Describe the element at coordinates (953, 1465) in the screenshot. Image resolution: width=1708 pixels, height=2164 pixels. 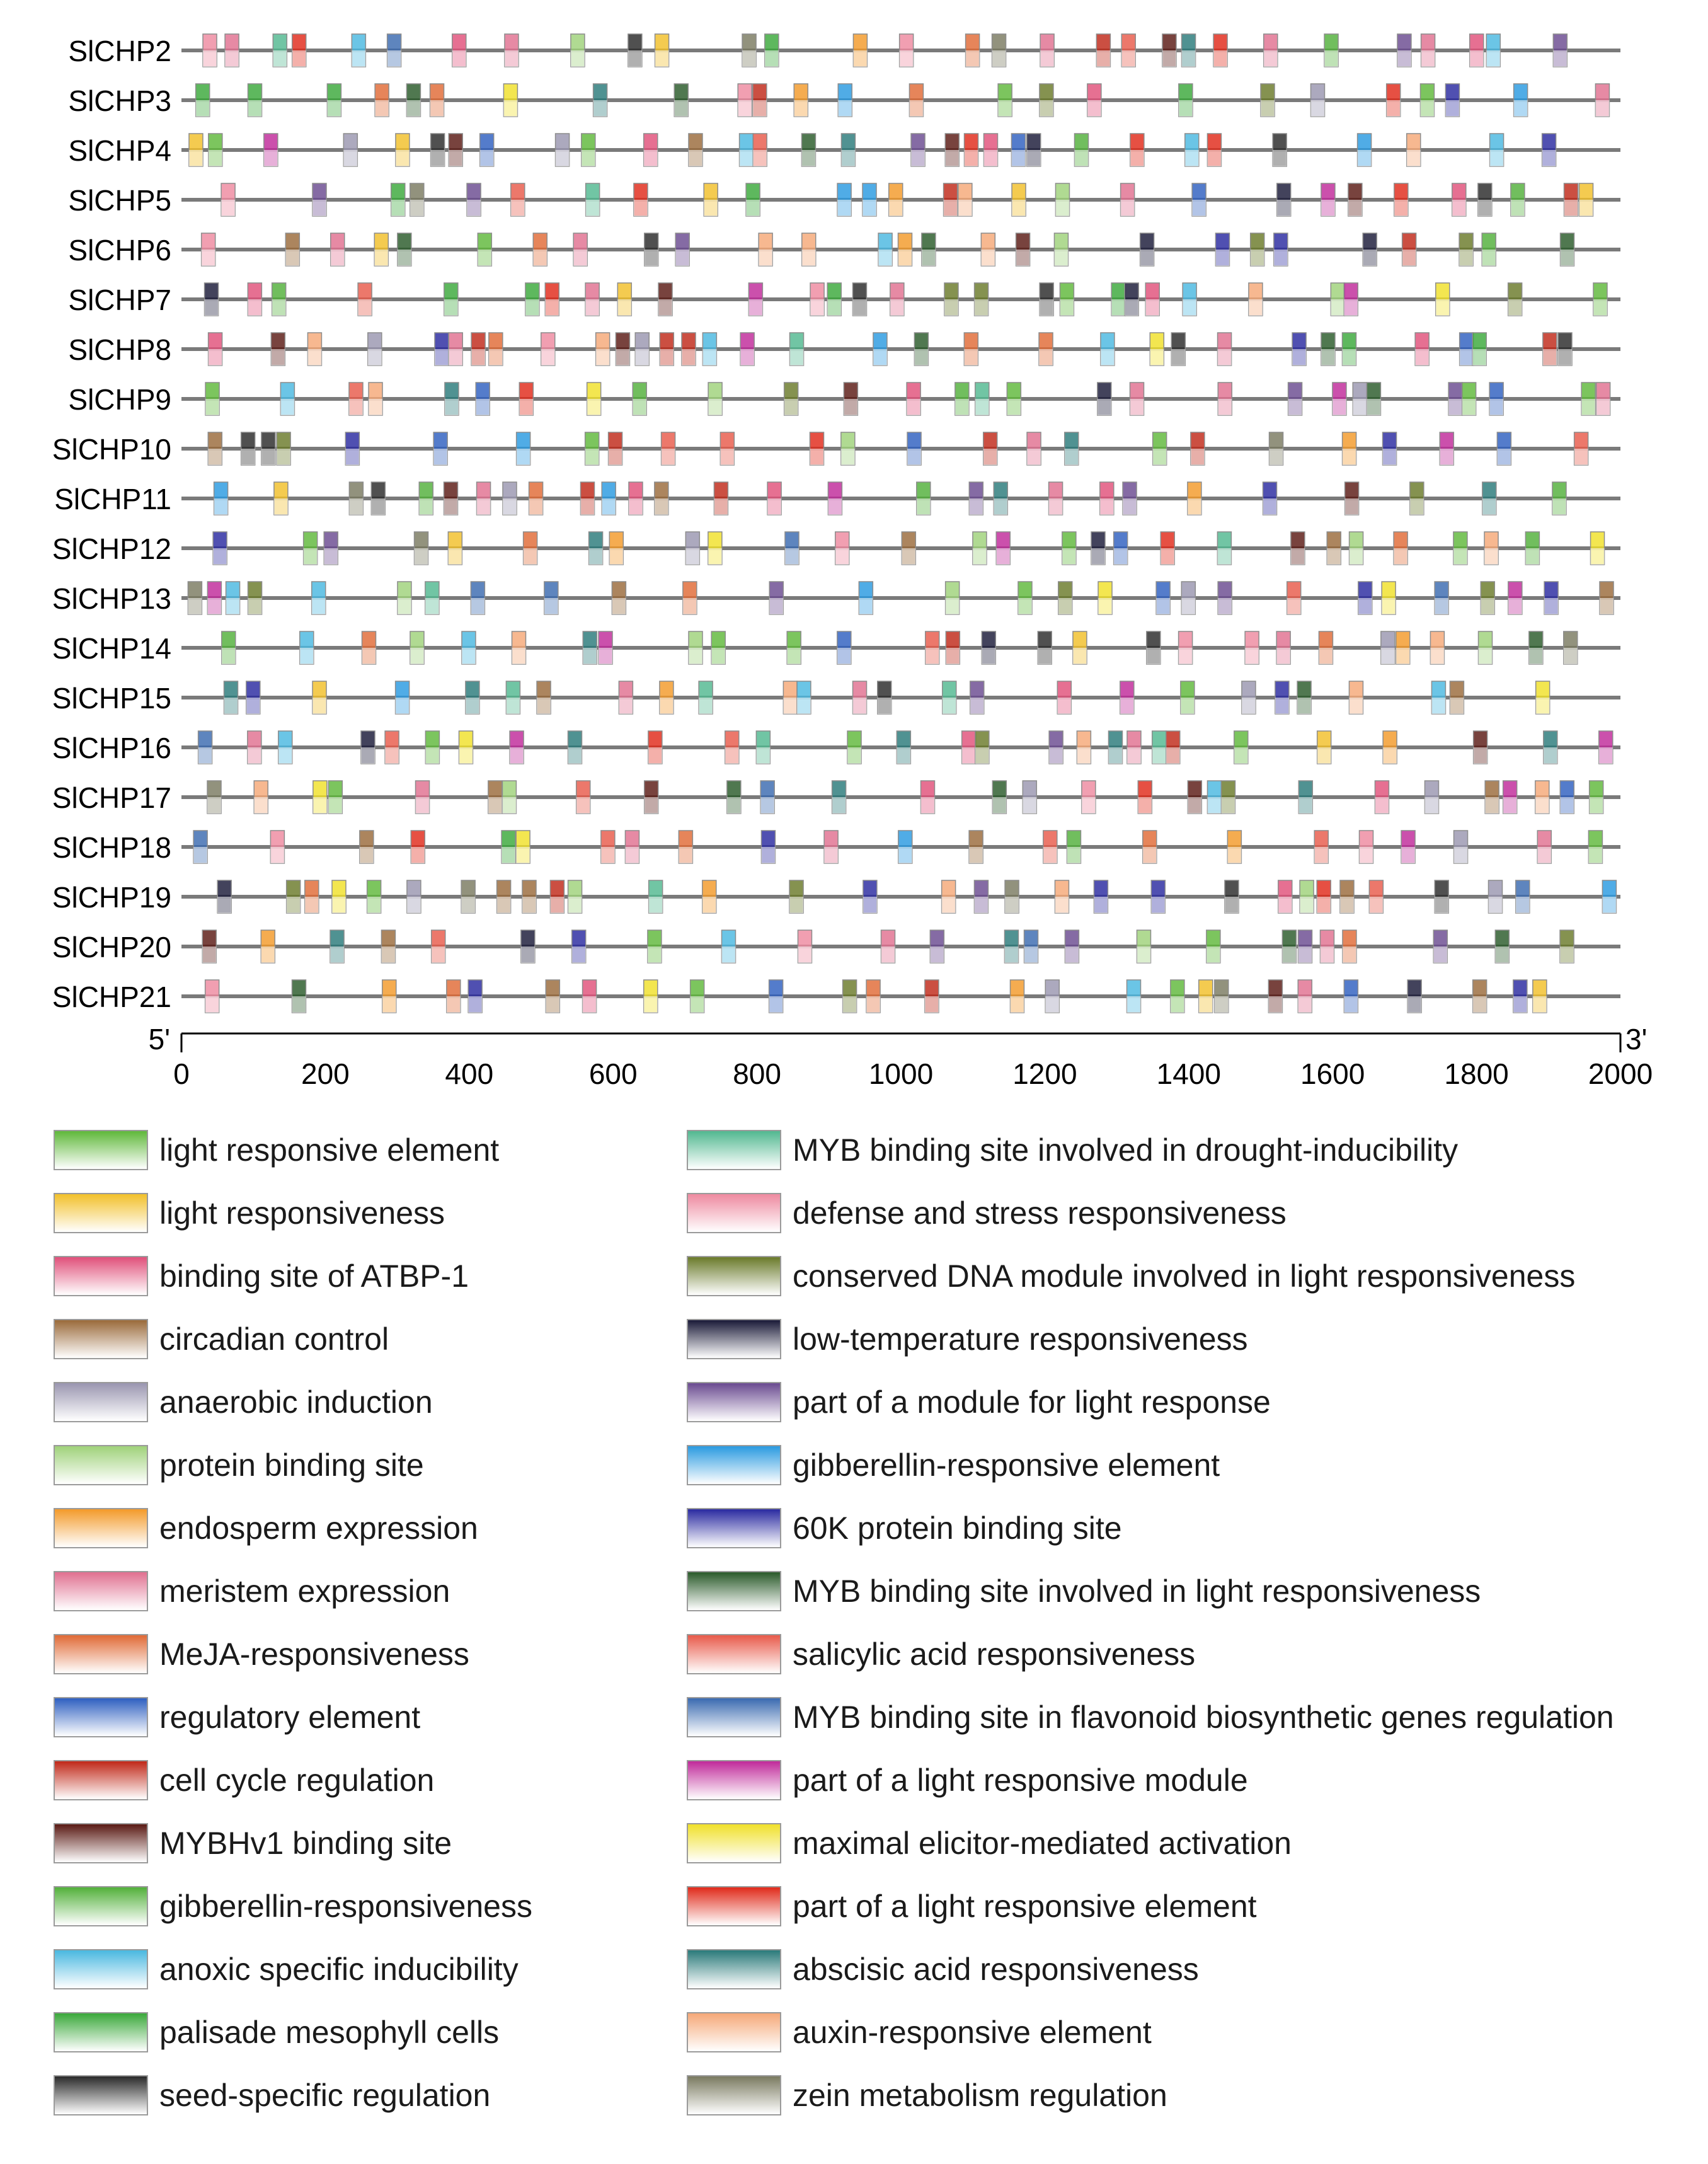
I see `legend-item: gibberellin-responsive element` at that location.